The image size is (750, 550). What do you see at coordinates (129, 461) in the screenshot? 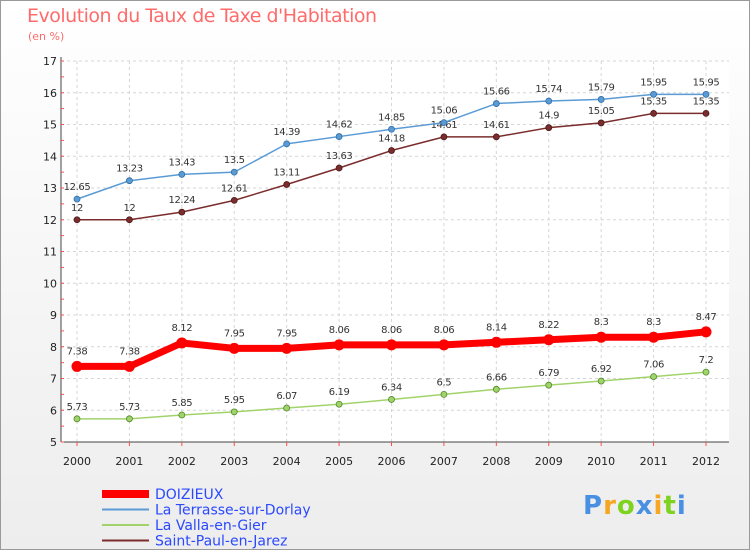
I see `x-tick-label: 2001` at bounding box center [129, 461].